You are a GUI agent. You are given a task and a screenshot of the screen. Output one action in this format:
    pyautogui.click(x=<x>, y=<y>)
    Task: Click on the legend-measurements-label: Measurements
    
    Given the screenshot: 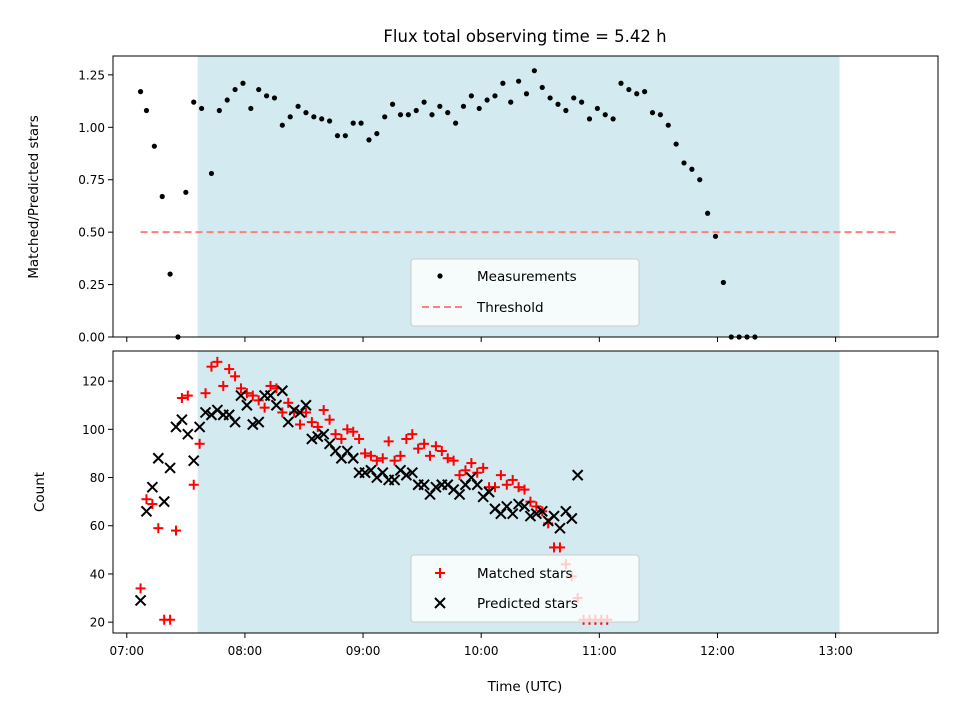 What is the action you would take?
    pyautogui.click(x=527, y=277)
    